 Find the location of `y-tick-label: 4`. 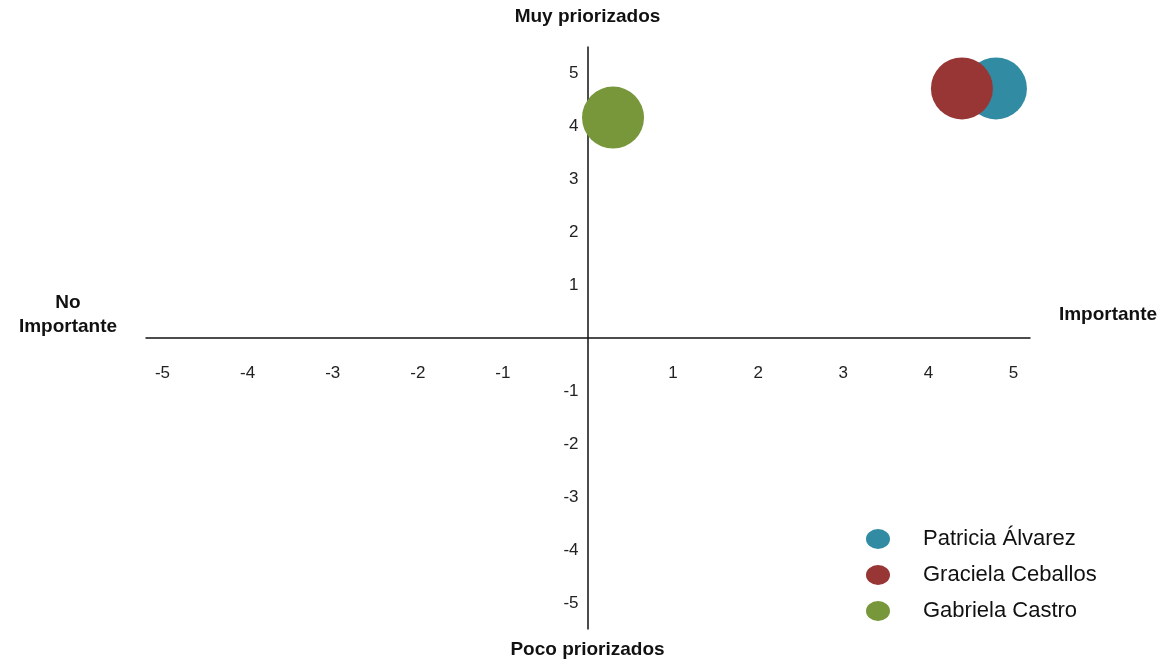

y-tick-label: 4 is located at coordinates (574, 126).